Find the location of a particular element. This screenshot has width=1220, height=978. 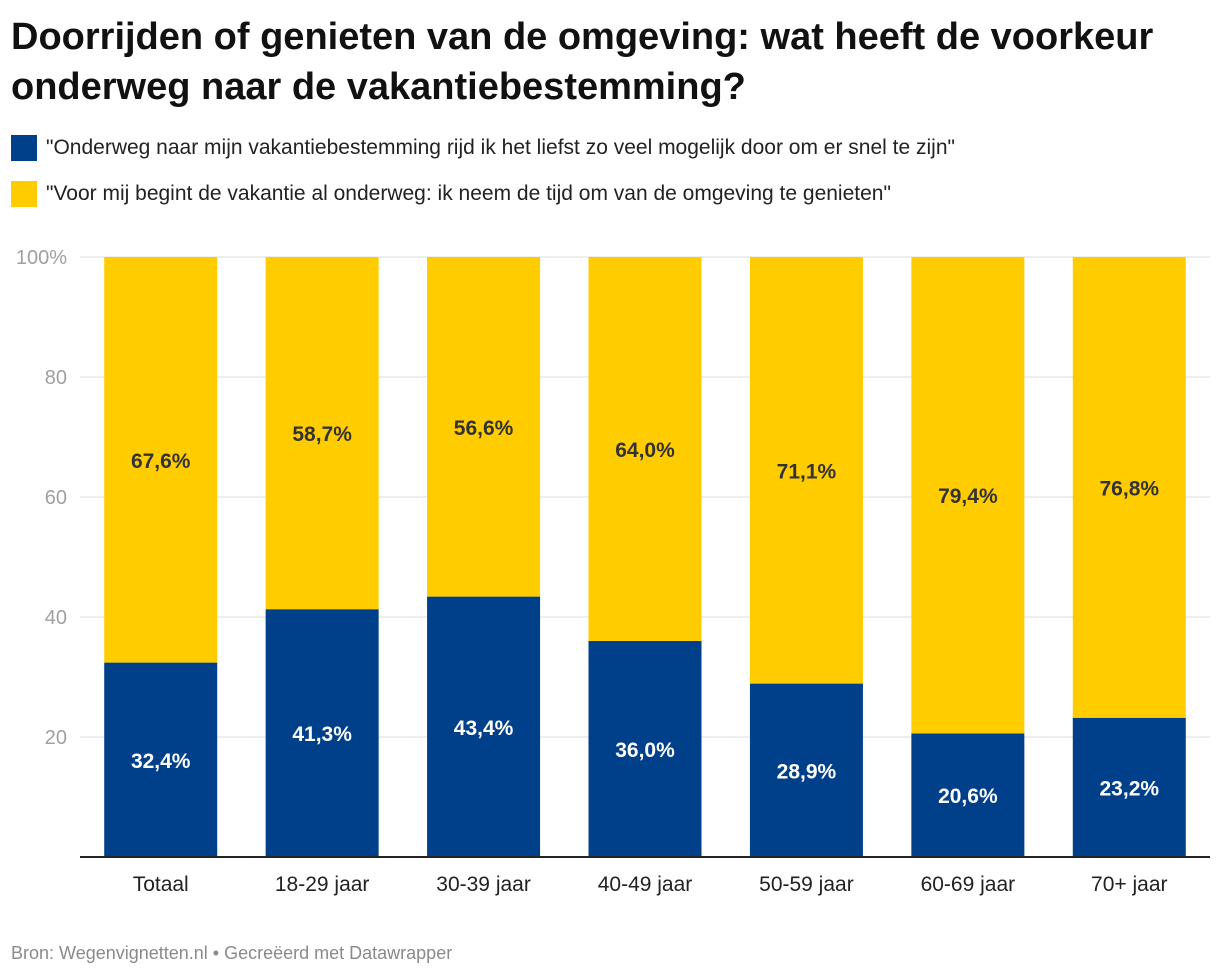

y-tick-label: 40 is located at coordinates (56, 618).